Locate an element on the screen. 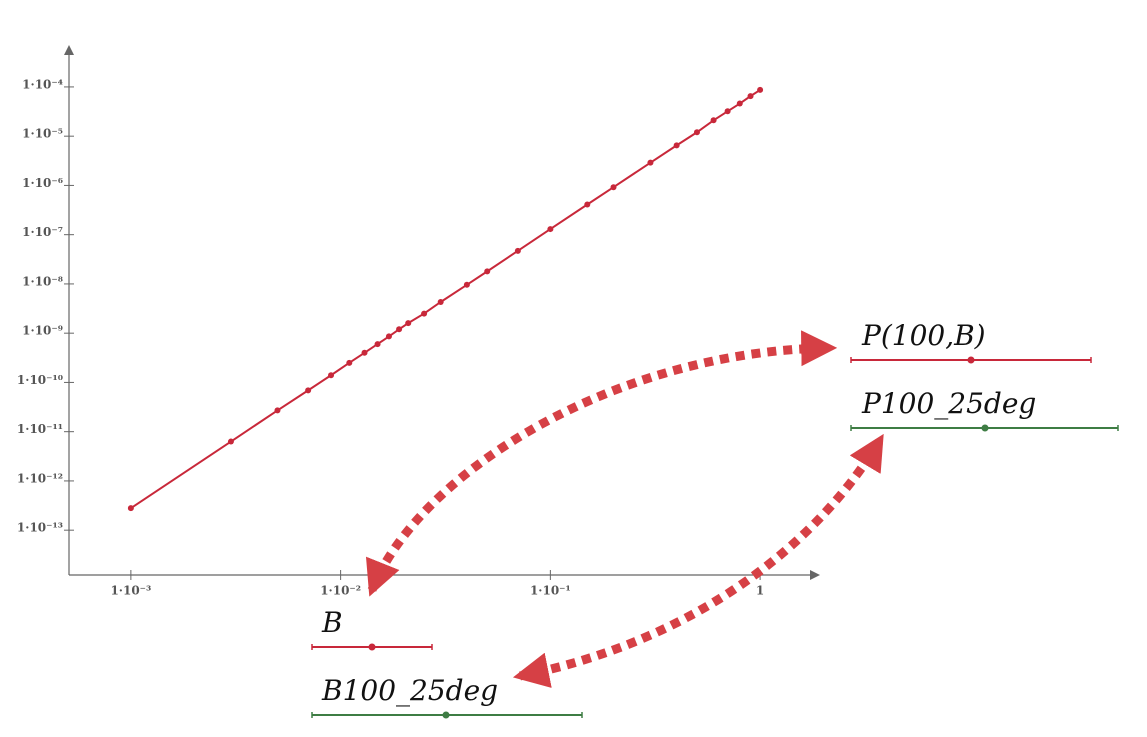 The height and width of the screenshot is (737, 1147). y-tick-label: 1·10⁻⁴ is located at coordinates (42, 84).